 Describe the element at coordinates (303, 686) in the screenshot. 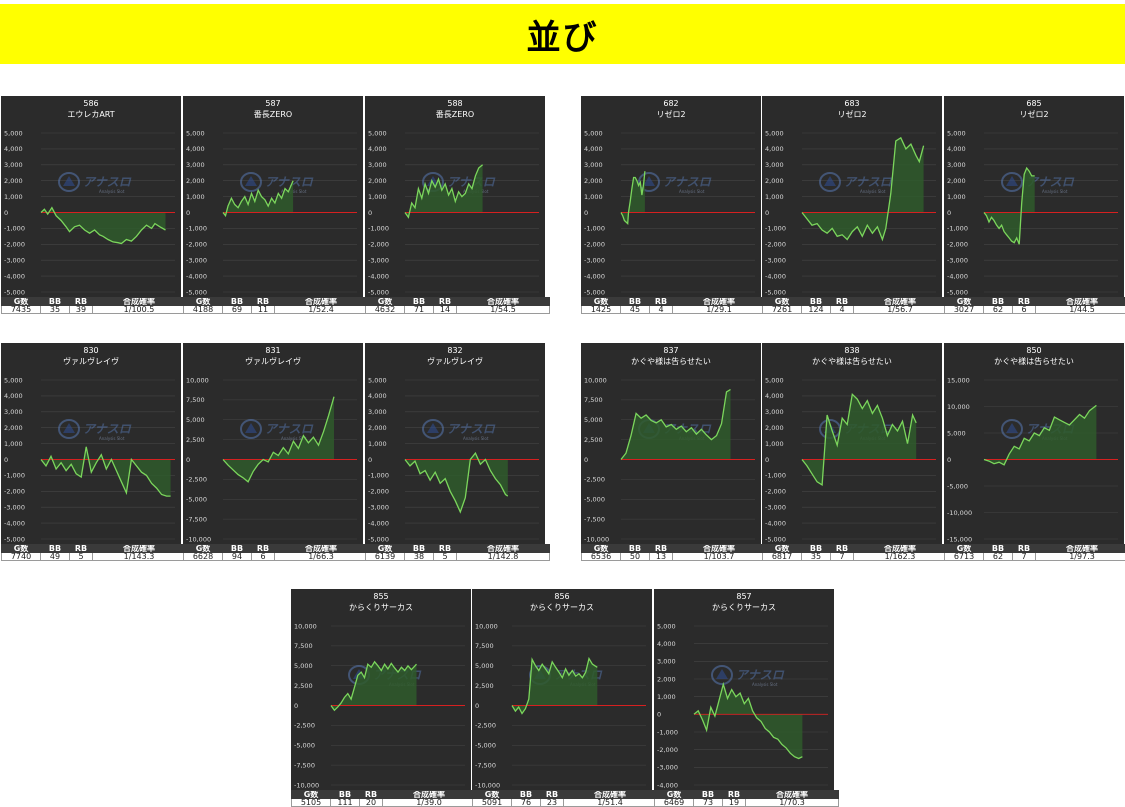

I see `y-tick-label: 2,500` at that location.